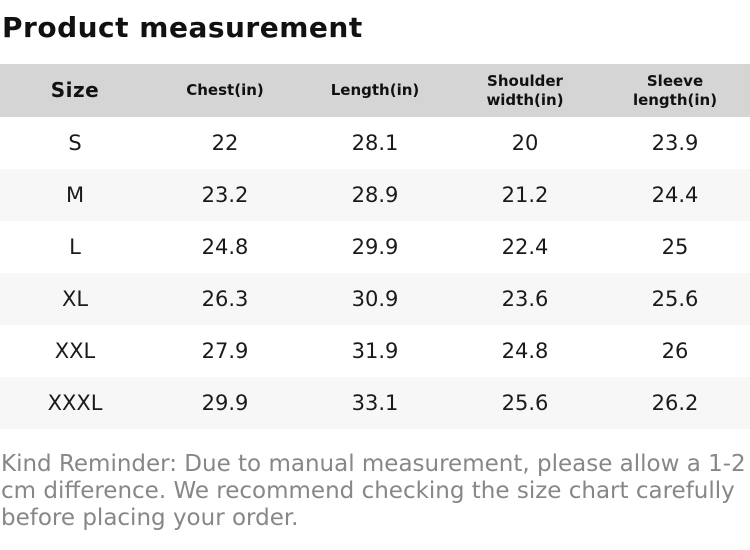  What do you see at coordinates (182, 27) in the screenshot?
I see `page-title: Product measurement` at bounding box center [182, 27].